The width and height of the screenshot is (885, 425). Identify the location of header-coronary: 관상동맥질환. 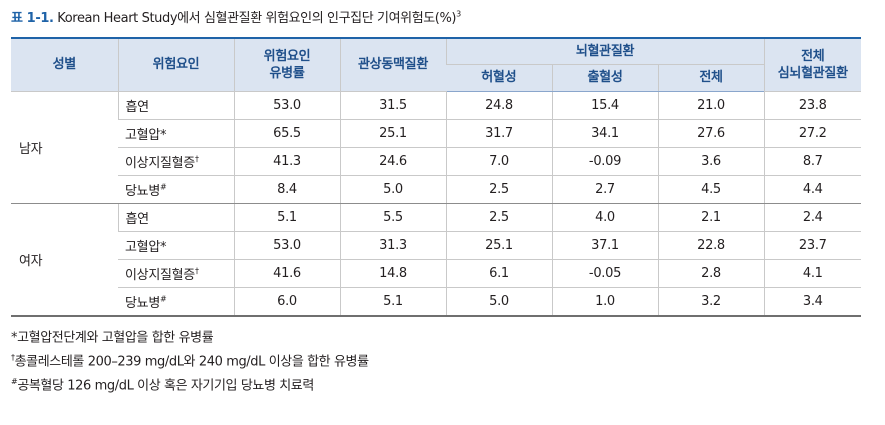
(392, 64).